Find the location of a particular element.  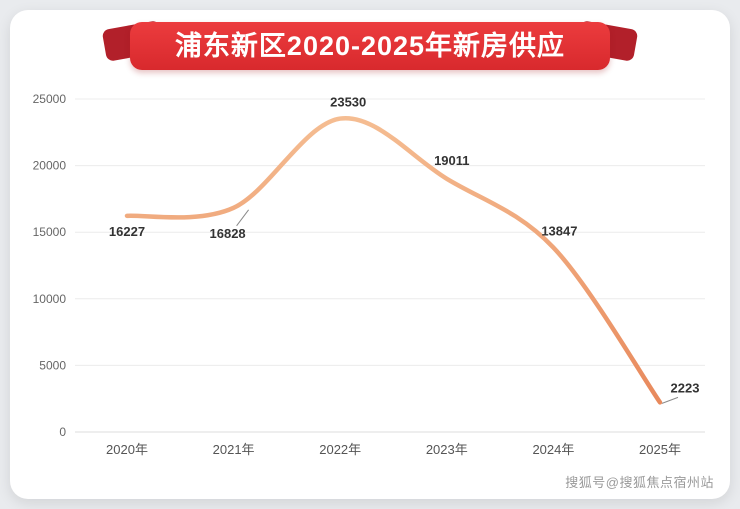

y-tick-label: 5000 is located at coordinates (52, 365).